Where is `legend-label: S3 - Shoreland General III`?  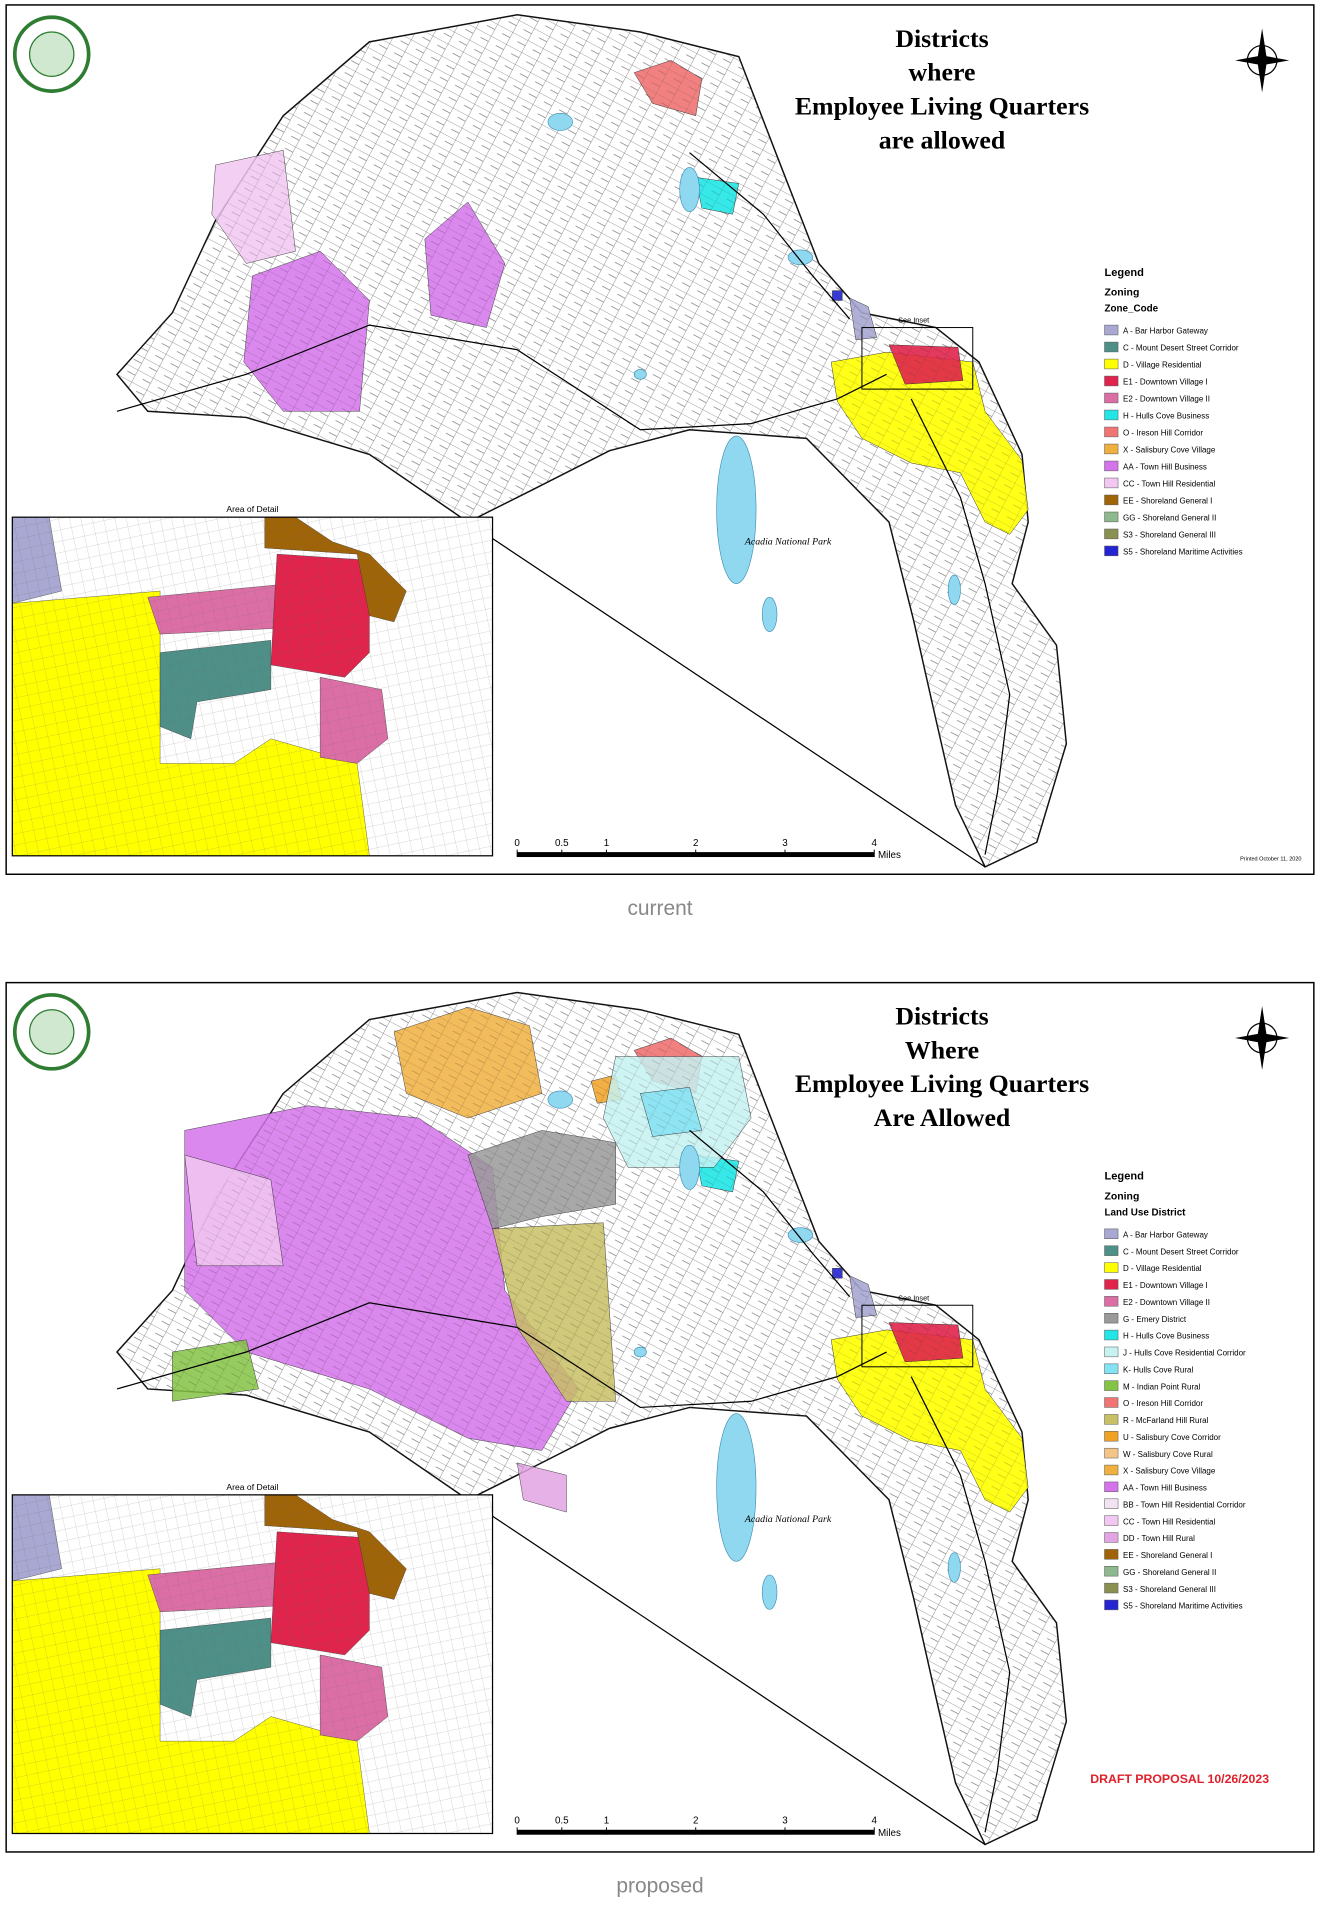
legend-label: S3 - Shoreland General III is located at coordinates (1169, 535).